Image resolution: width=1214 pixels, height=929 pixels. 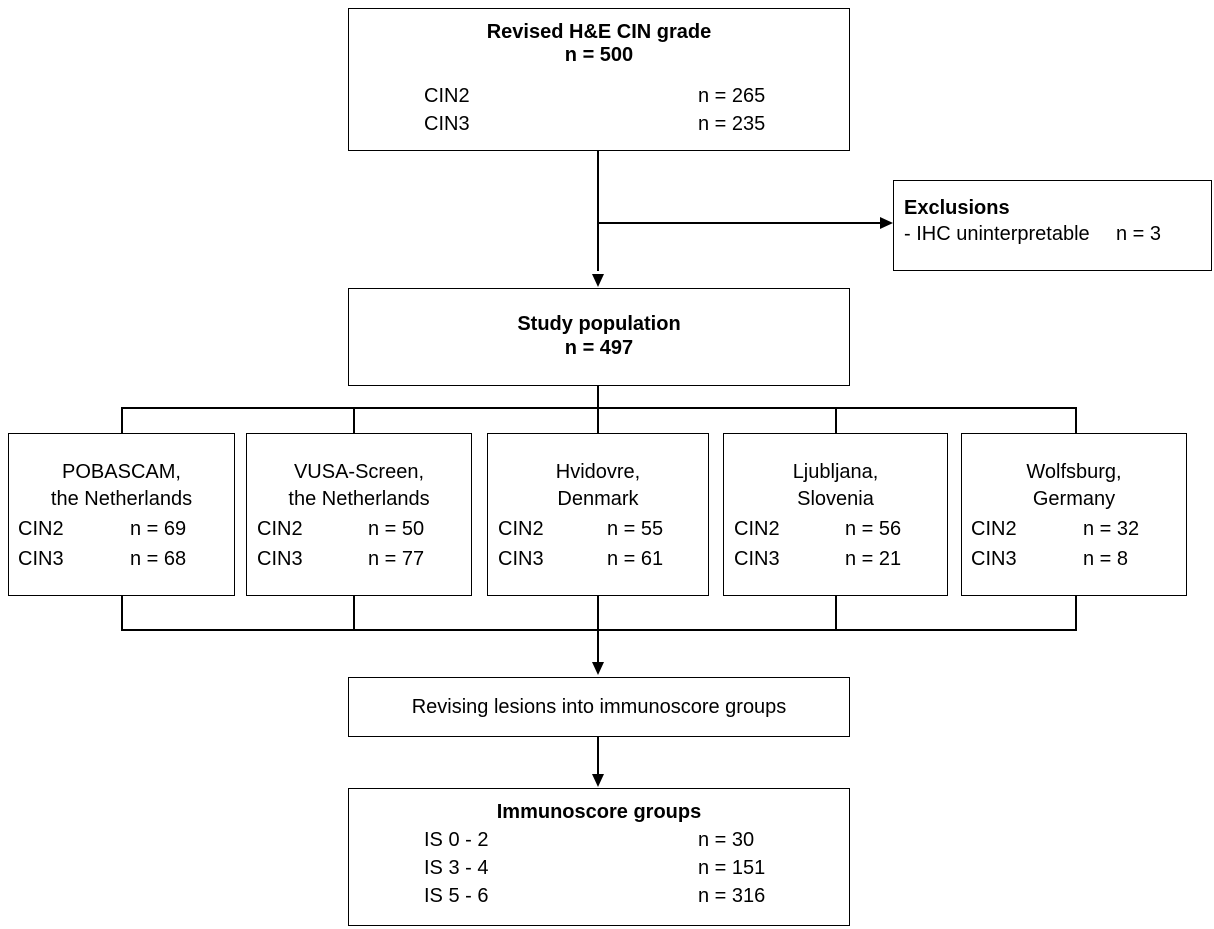 I want to click on connector-top-to-study, so click(x=598, y=211).